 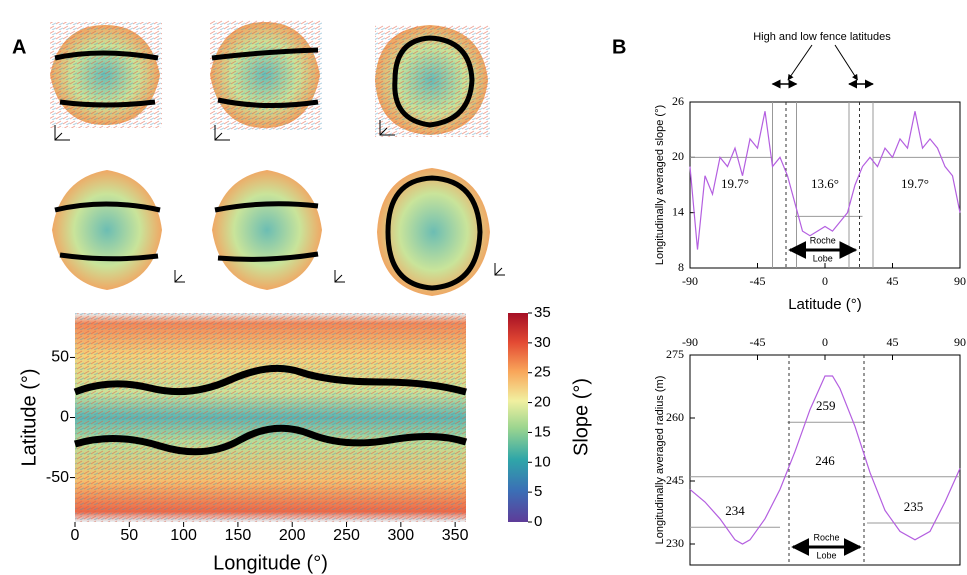 What do you see at coordinates (518, 417) in the screenshot?
I see `colorbar` at bounding box center [518, 417].